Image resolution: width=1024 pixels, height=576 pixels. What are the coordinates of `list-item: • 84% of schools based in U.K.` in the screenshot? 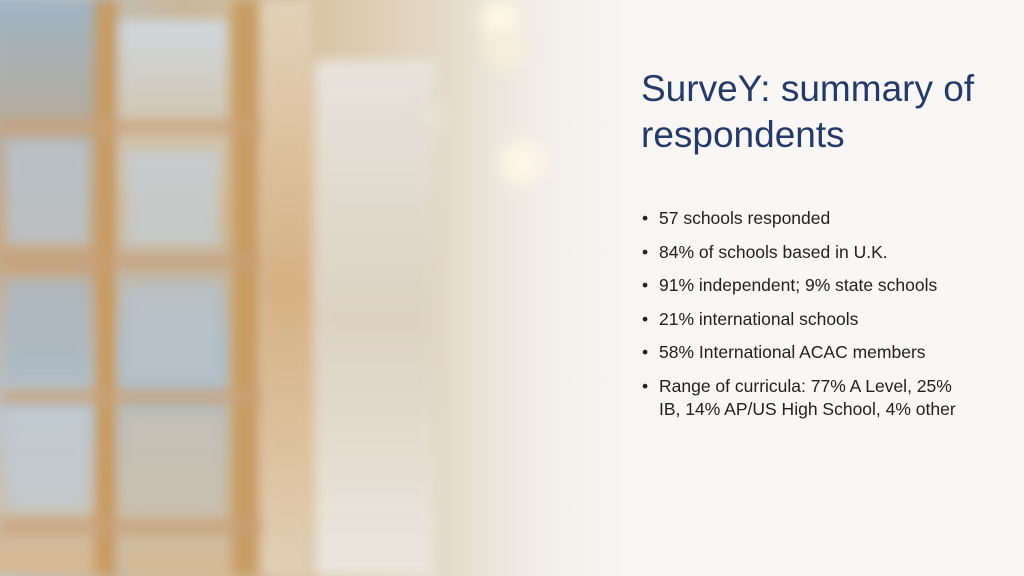 It's located at (801, 252).